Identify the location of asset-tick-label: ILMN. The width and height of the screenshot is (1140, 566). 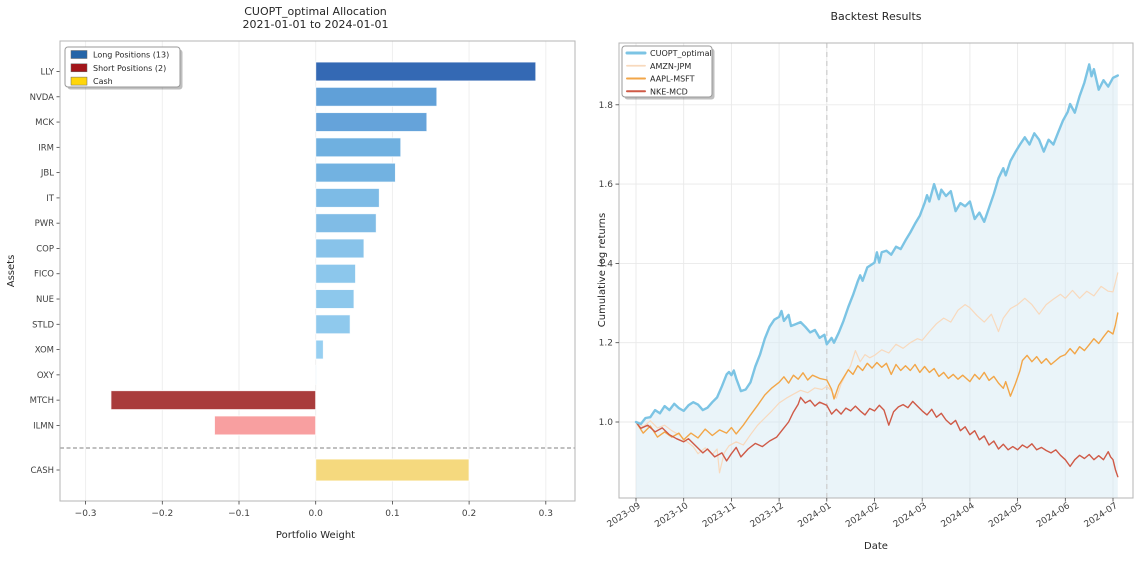
(43, 426).